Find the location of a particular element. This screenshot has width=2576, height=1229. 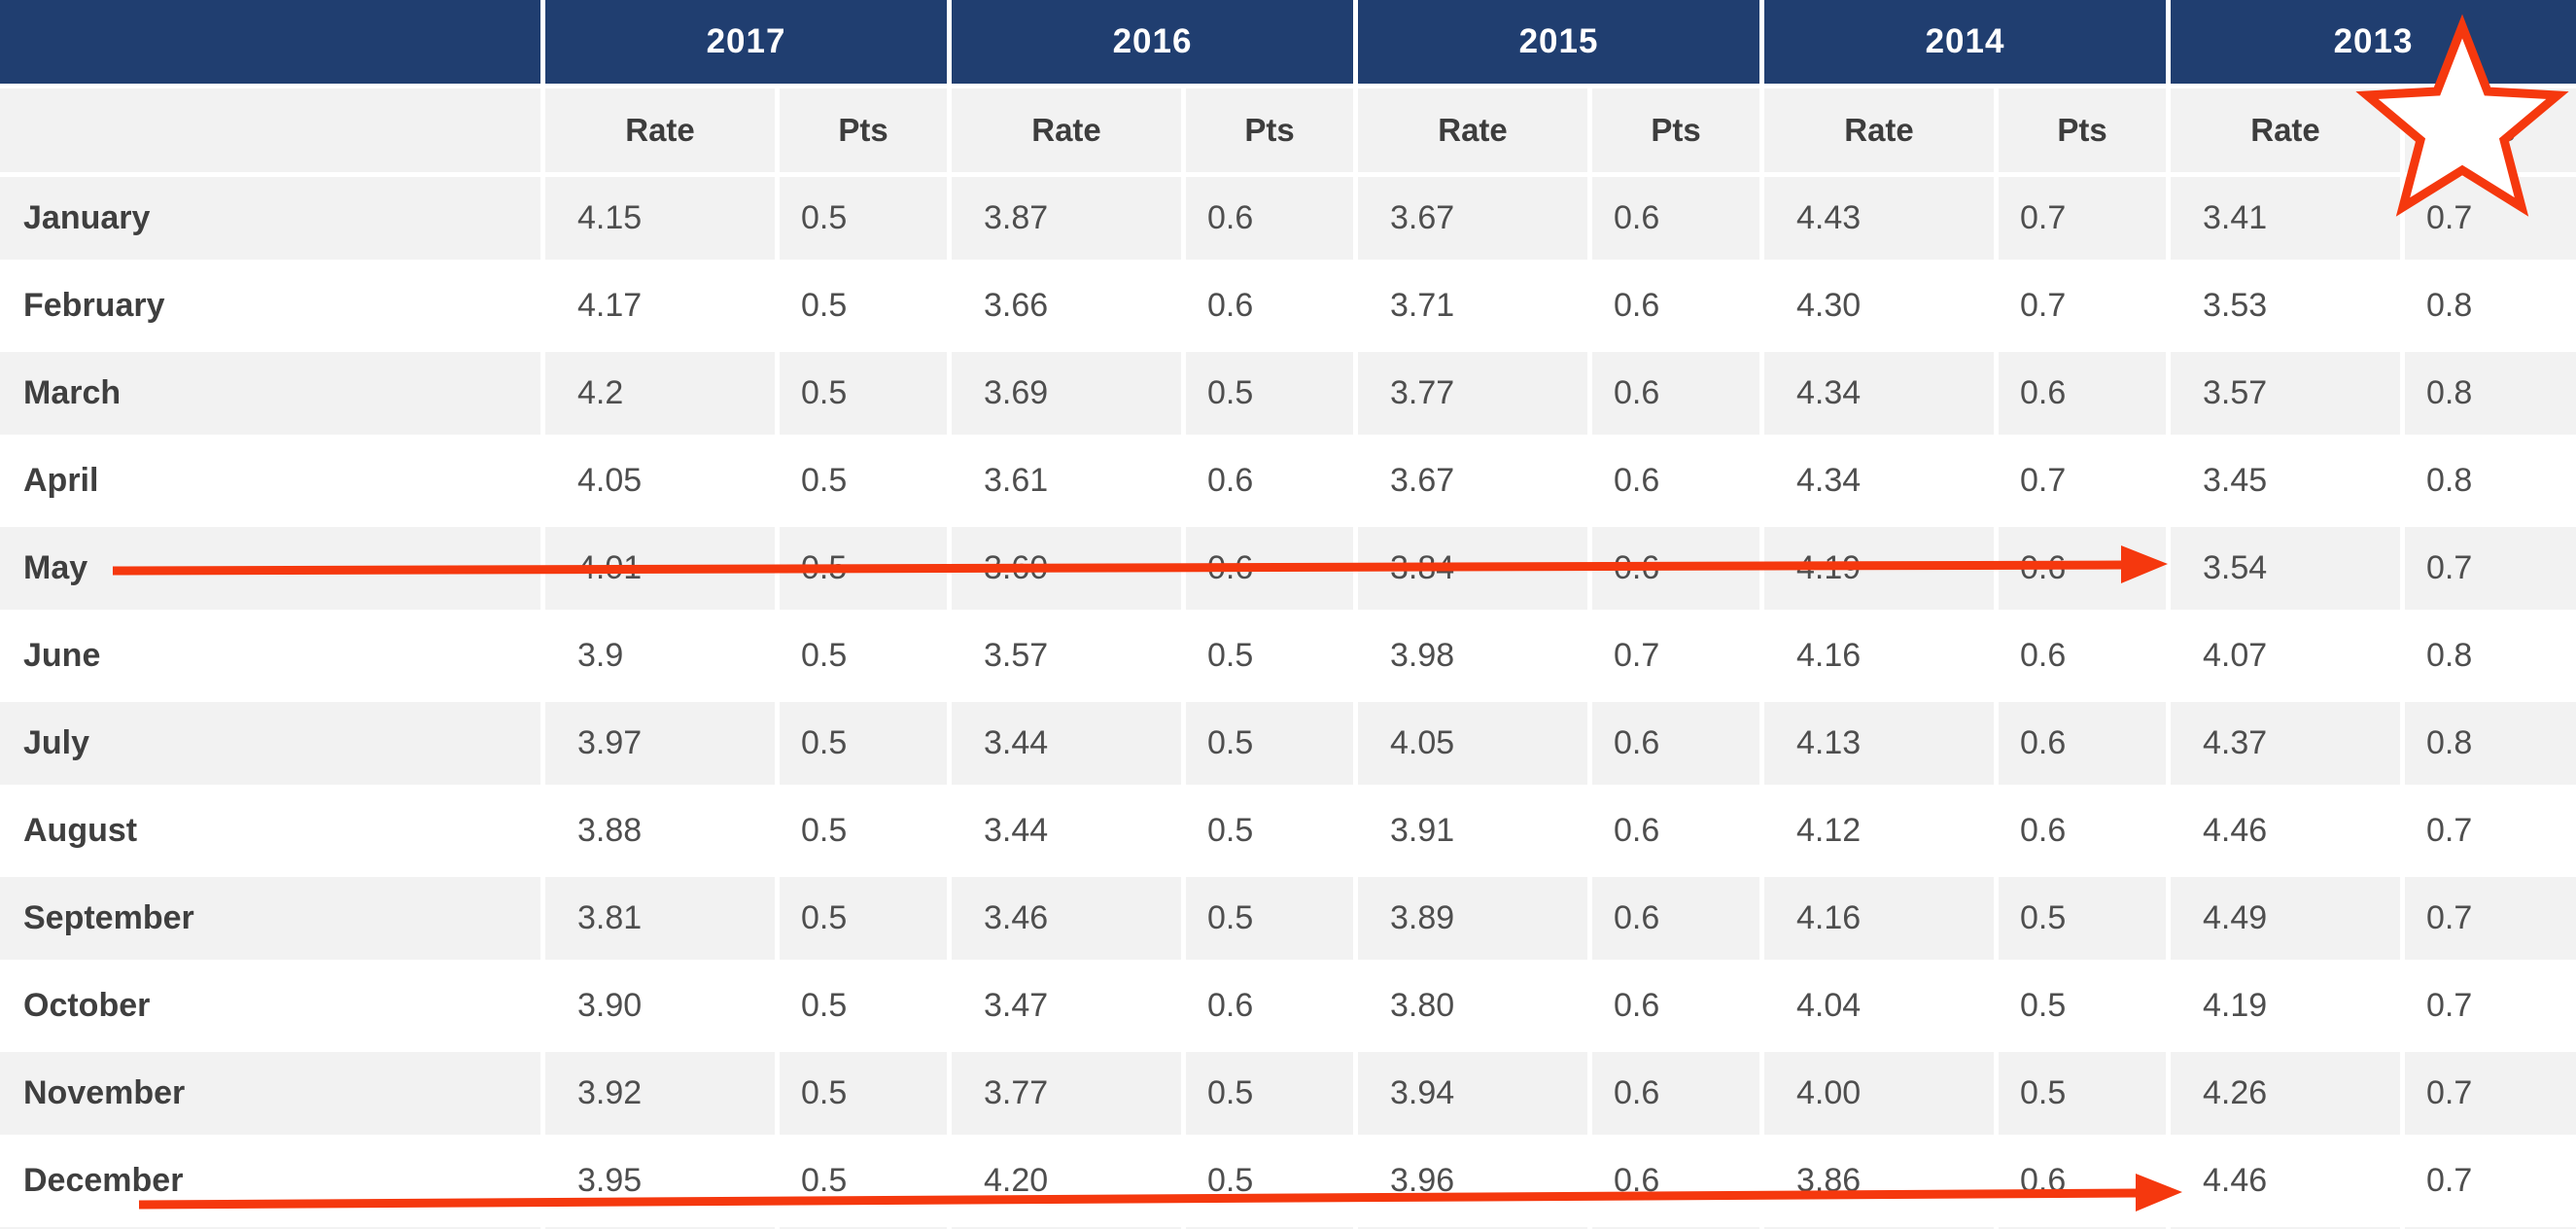

row-month-label: March is located at coordinates (270, 393).